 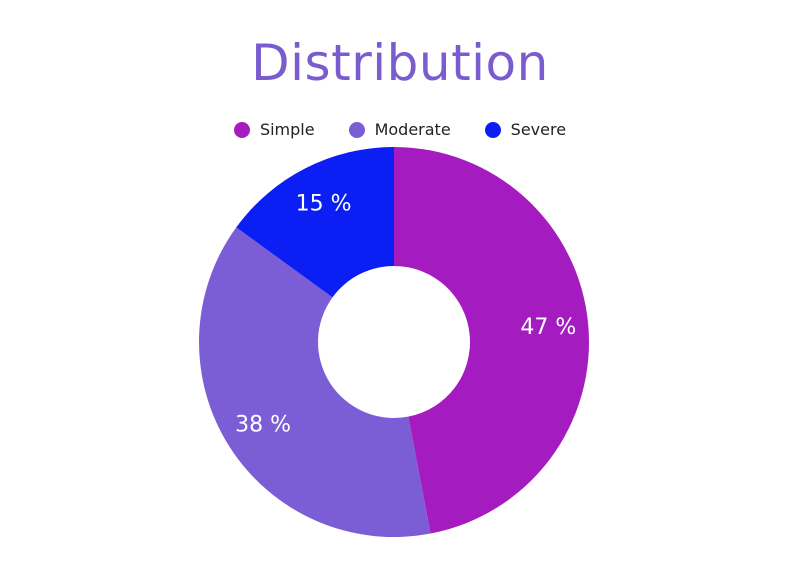 What do you see at coordinates (263, 425) in the screenshot?
I see `slice-label-moderate: 38 %` at bounding box center [263, 425].